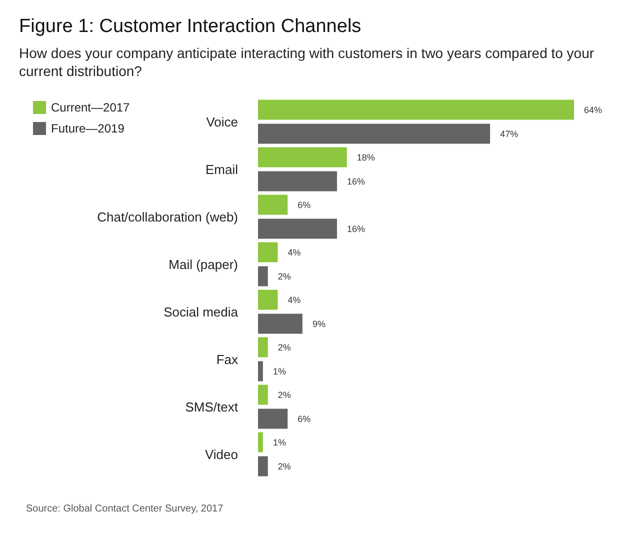 The width and height of the screenshot is (627, 536). I want to click on chart-subtitle: How does your company anticipate interacting with customers in two years compared to your current distribution?, so click(308, 62).